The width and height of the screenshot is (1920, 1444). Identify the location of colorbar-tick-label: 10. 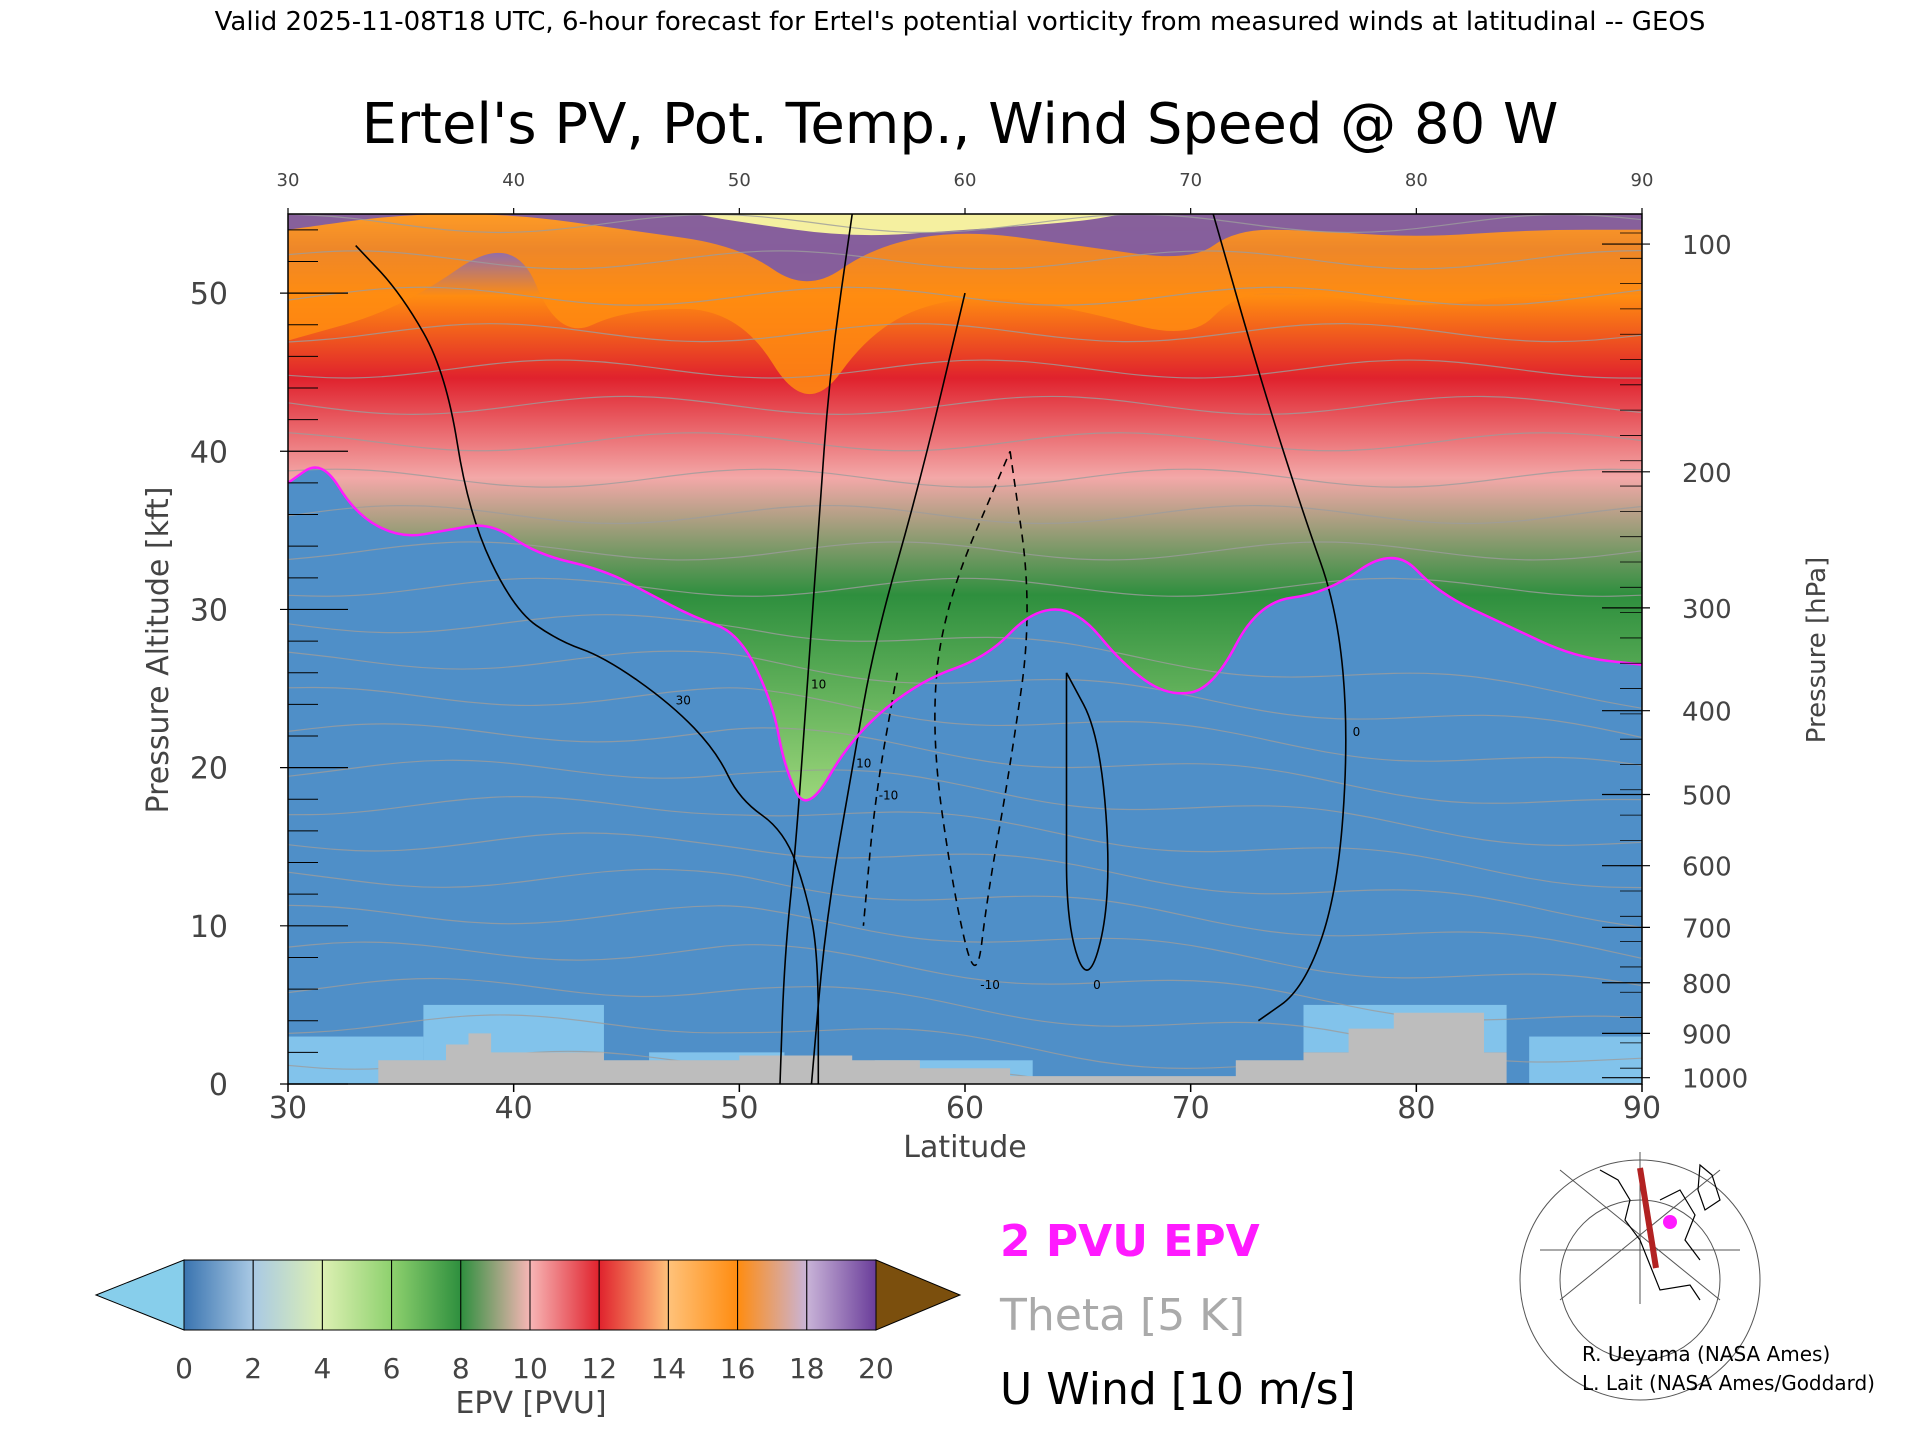
(530, 1368).